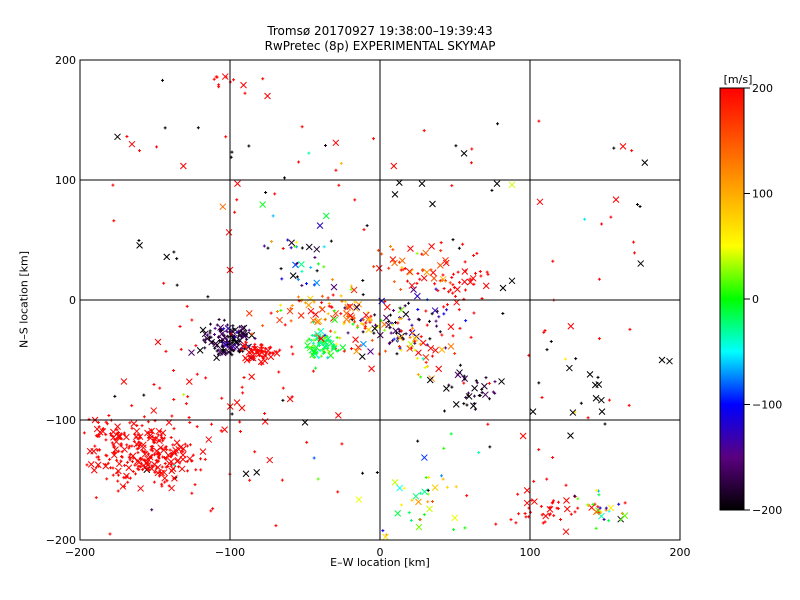  Describe the element at coordinates (380, 552) in the screenshot. I see `x-tick-label: 0` at that location.